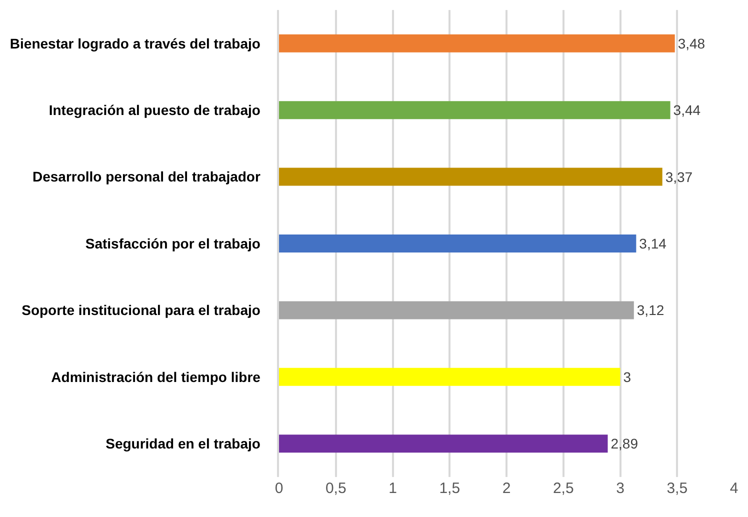  Describe the element at coordinates (679, 176) in the screenshot. I see `data-label: 3,37` at that location.